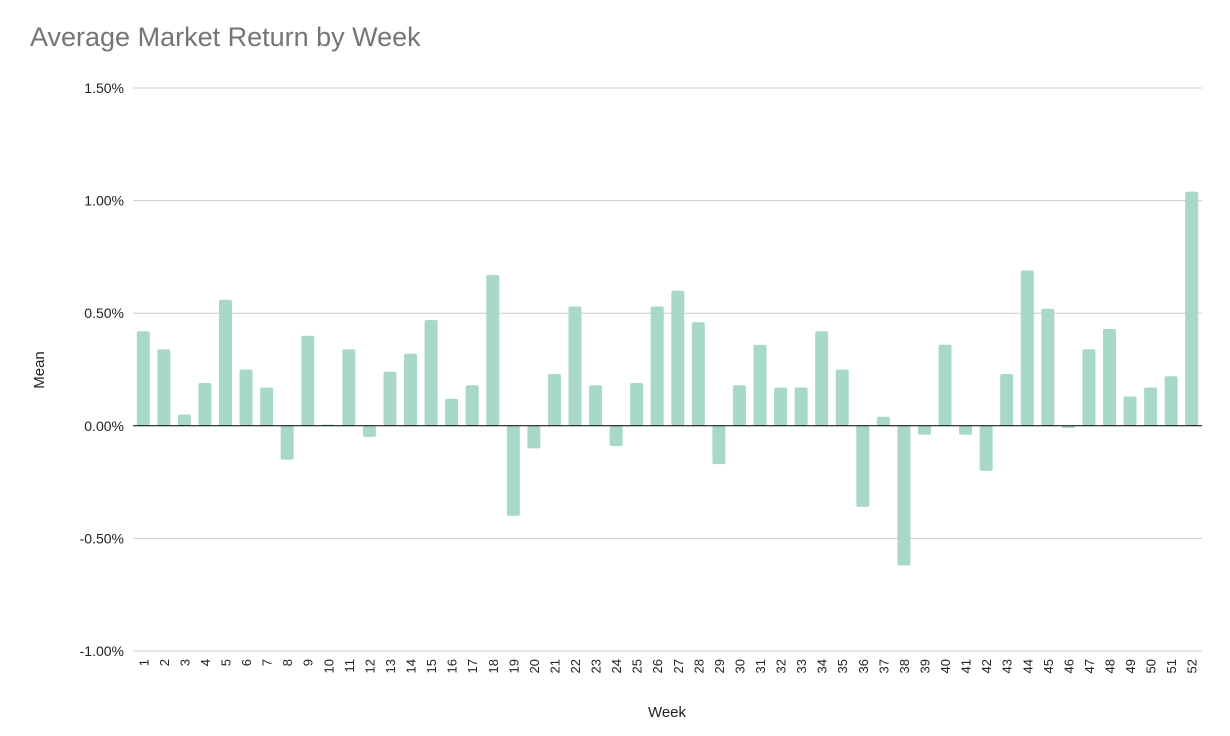 This screenshot has width=1230, height=736. What do you see at coordinates (452, 666) in the screenshot?
I see `x-tick-label: 16` at bounding box center [452, 666].